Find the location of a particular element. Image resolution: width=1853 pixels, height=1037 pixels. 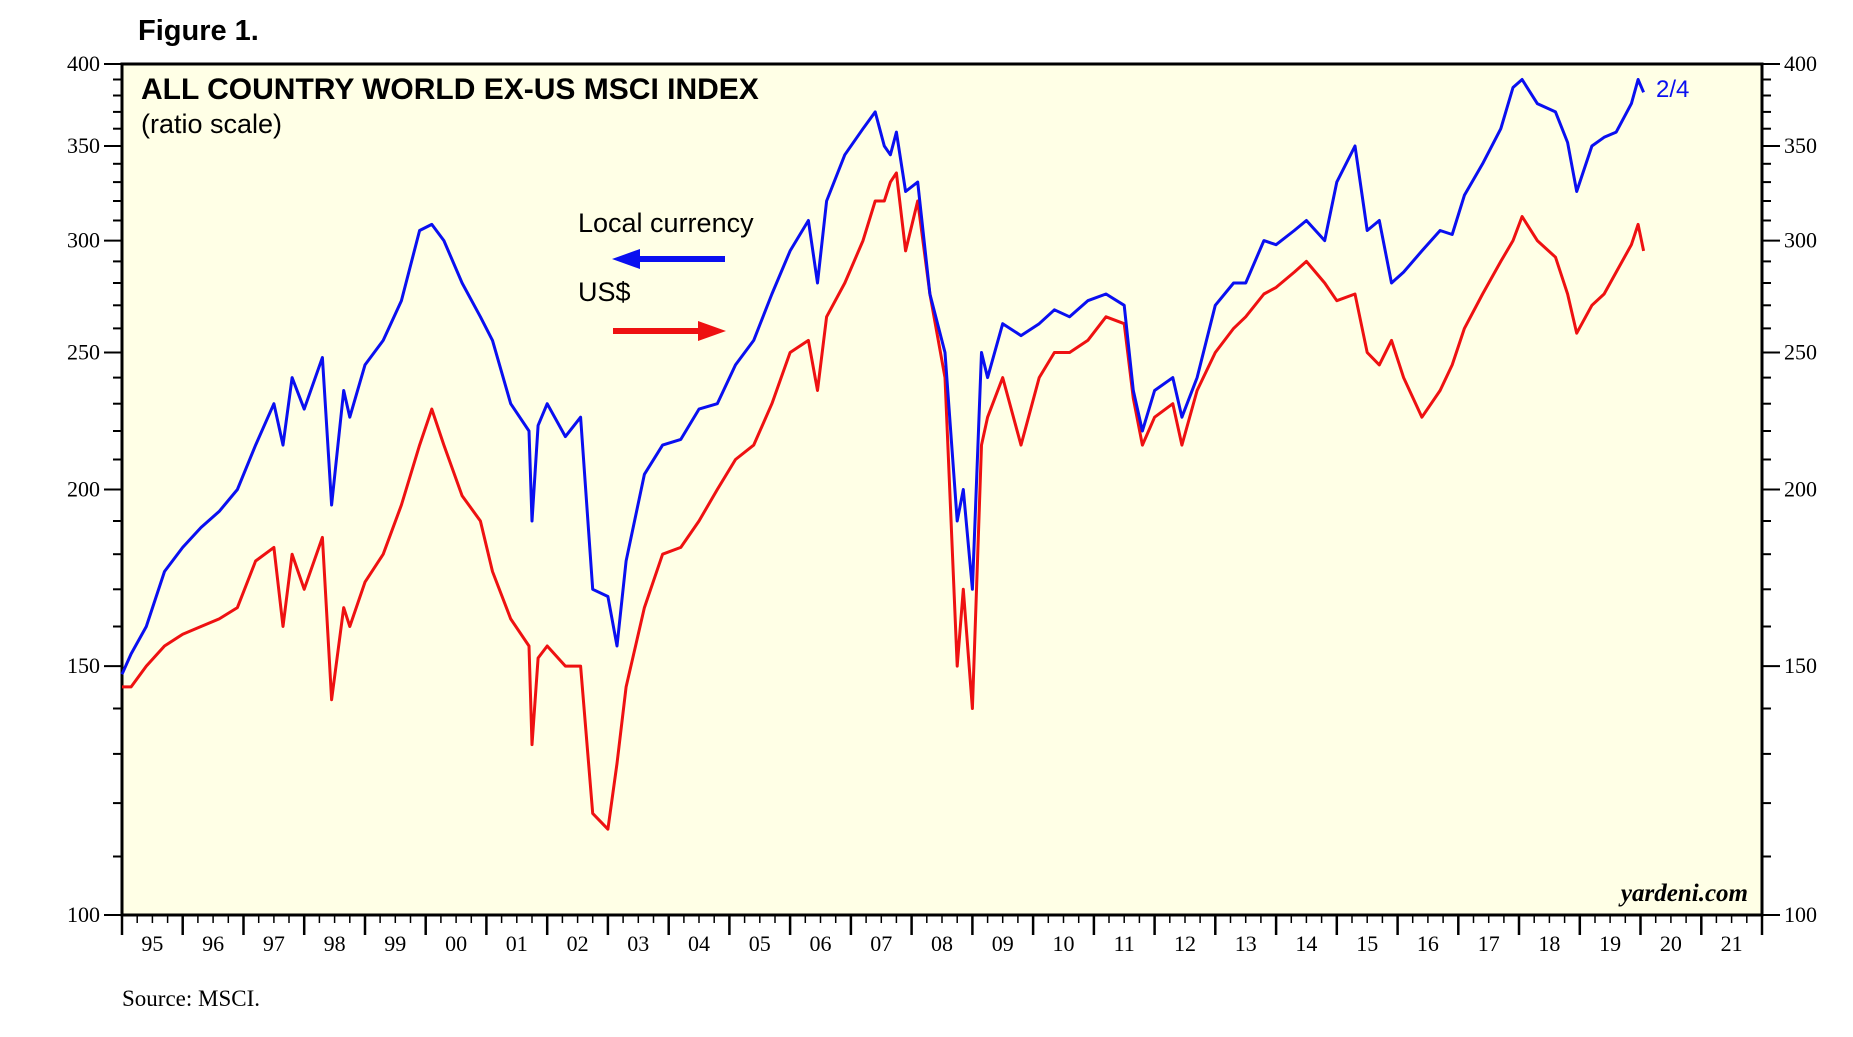

end-date-label: 2/4 is located at coordinates (1672, 89).